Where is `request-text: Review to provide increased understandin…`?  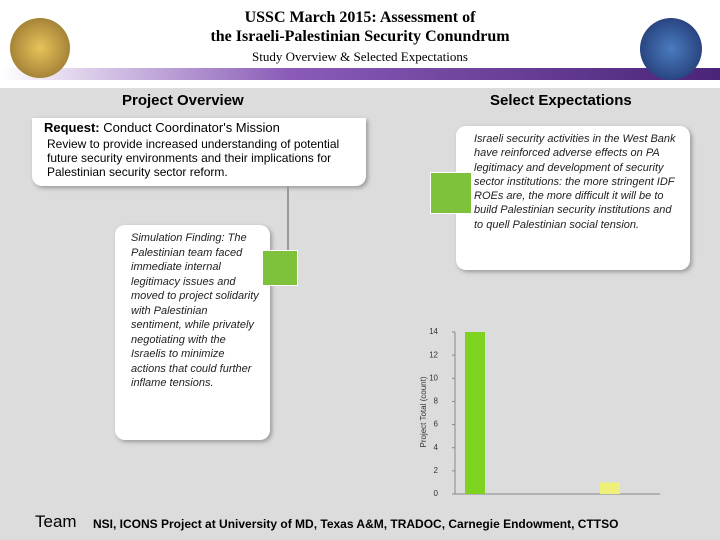
request-text: Review to provide increased understandin… is located at coordinates (193, 158).